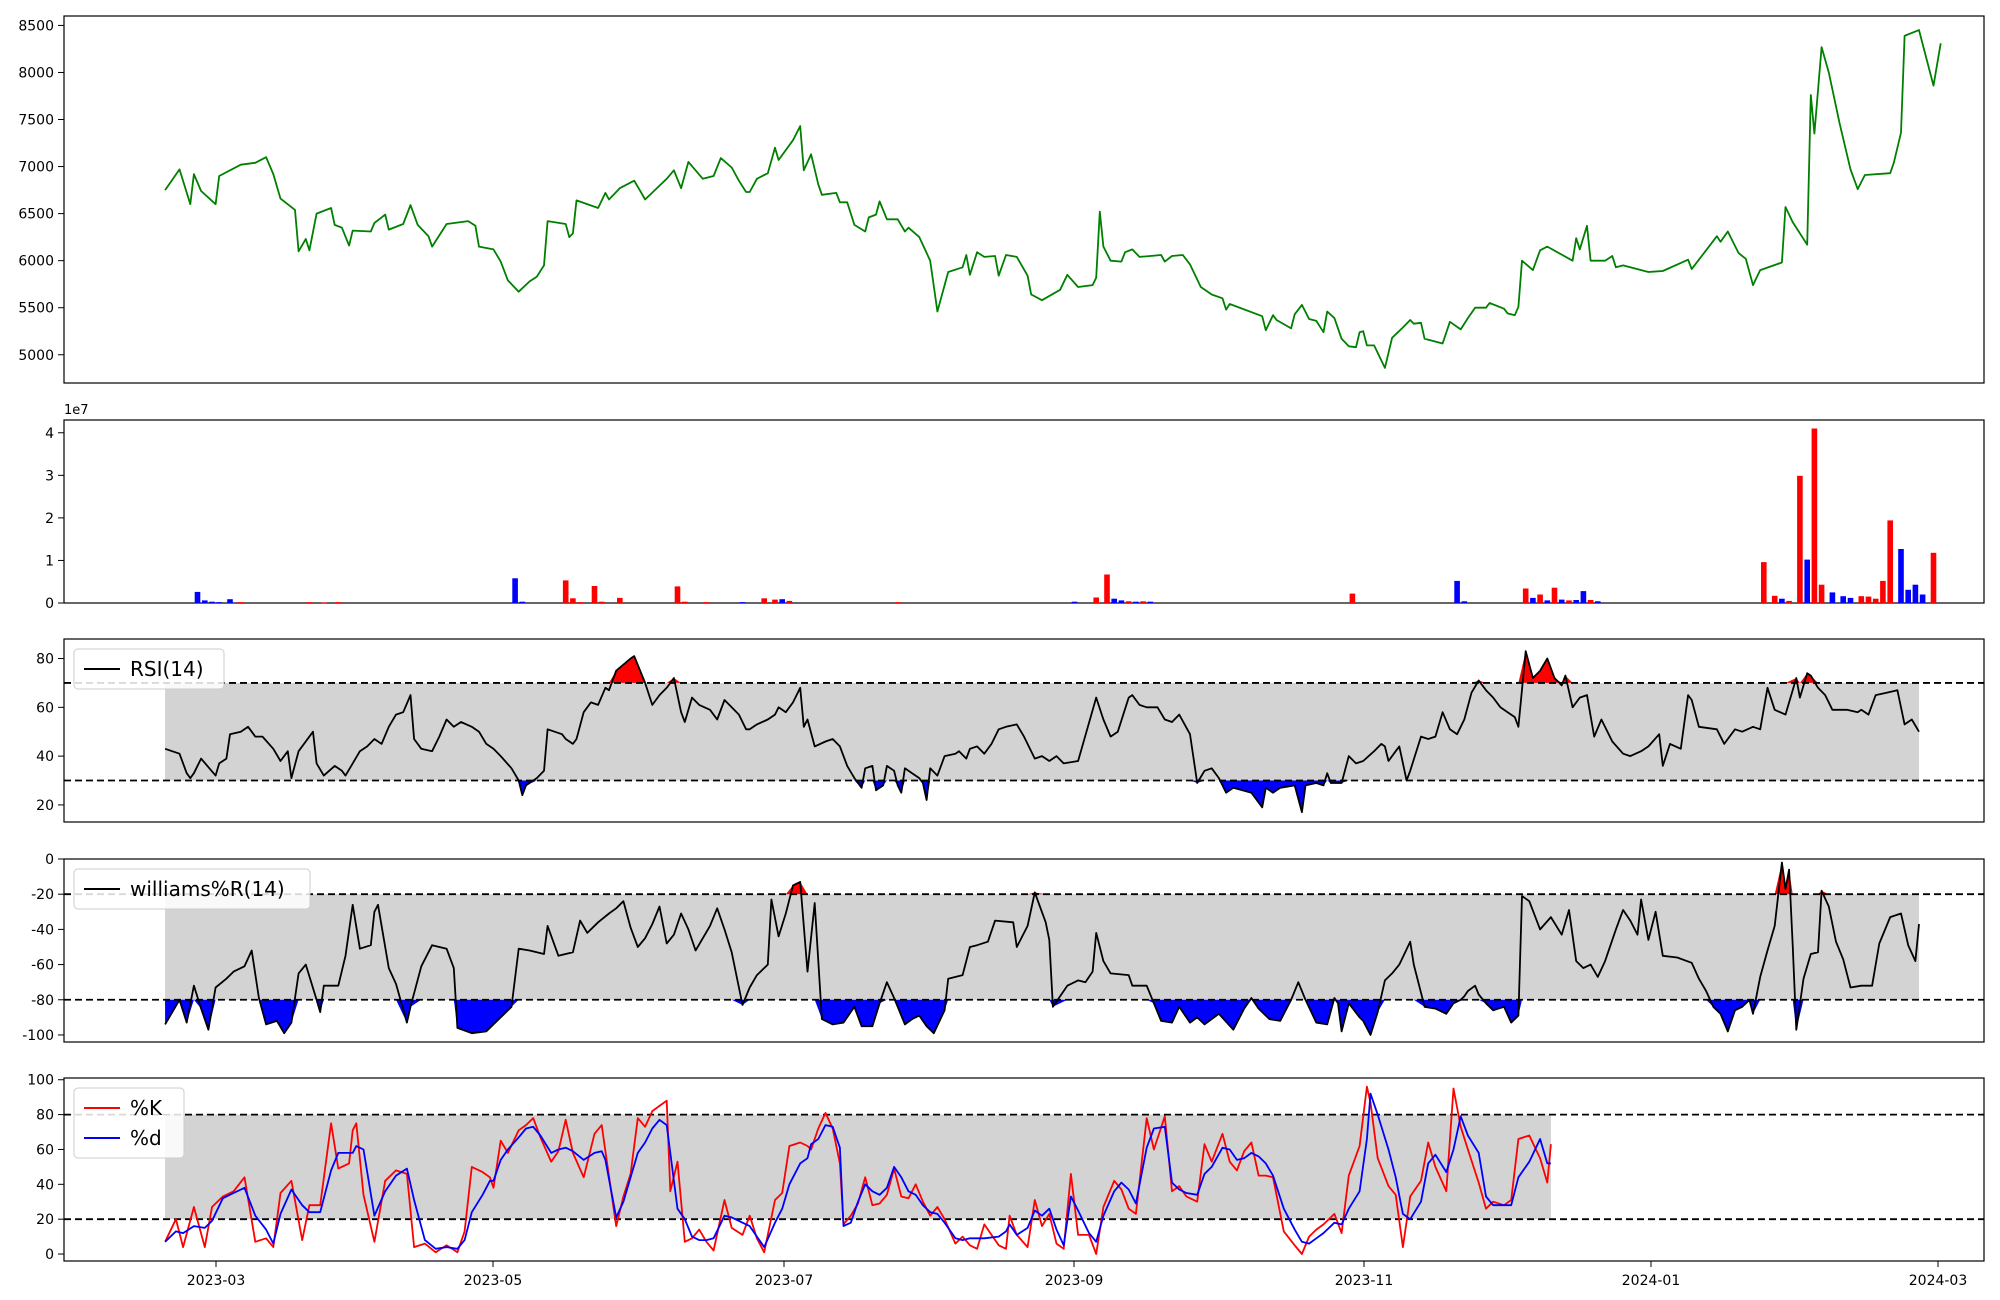 This screenshot has width=2000, height=1300. What do you see at coordinates (36, 121) in the screenshot?
I see `y-tick-label: 7500` at bounding box center [36, 121].